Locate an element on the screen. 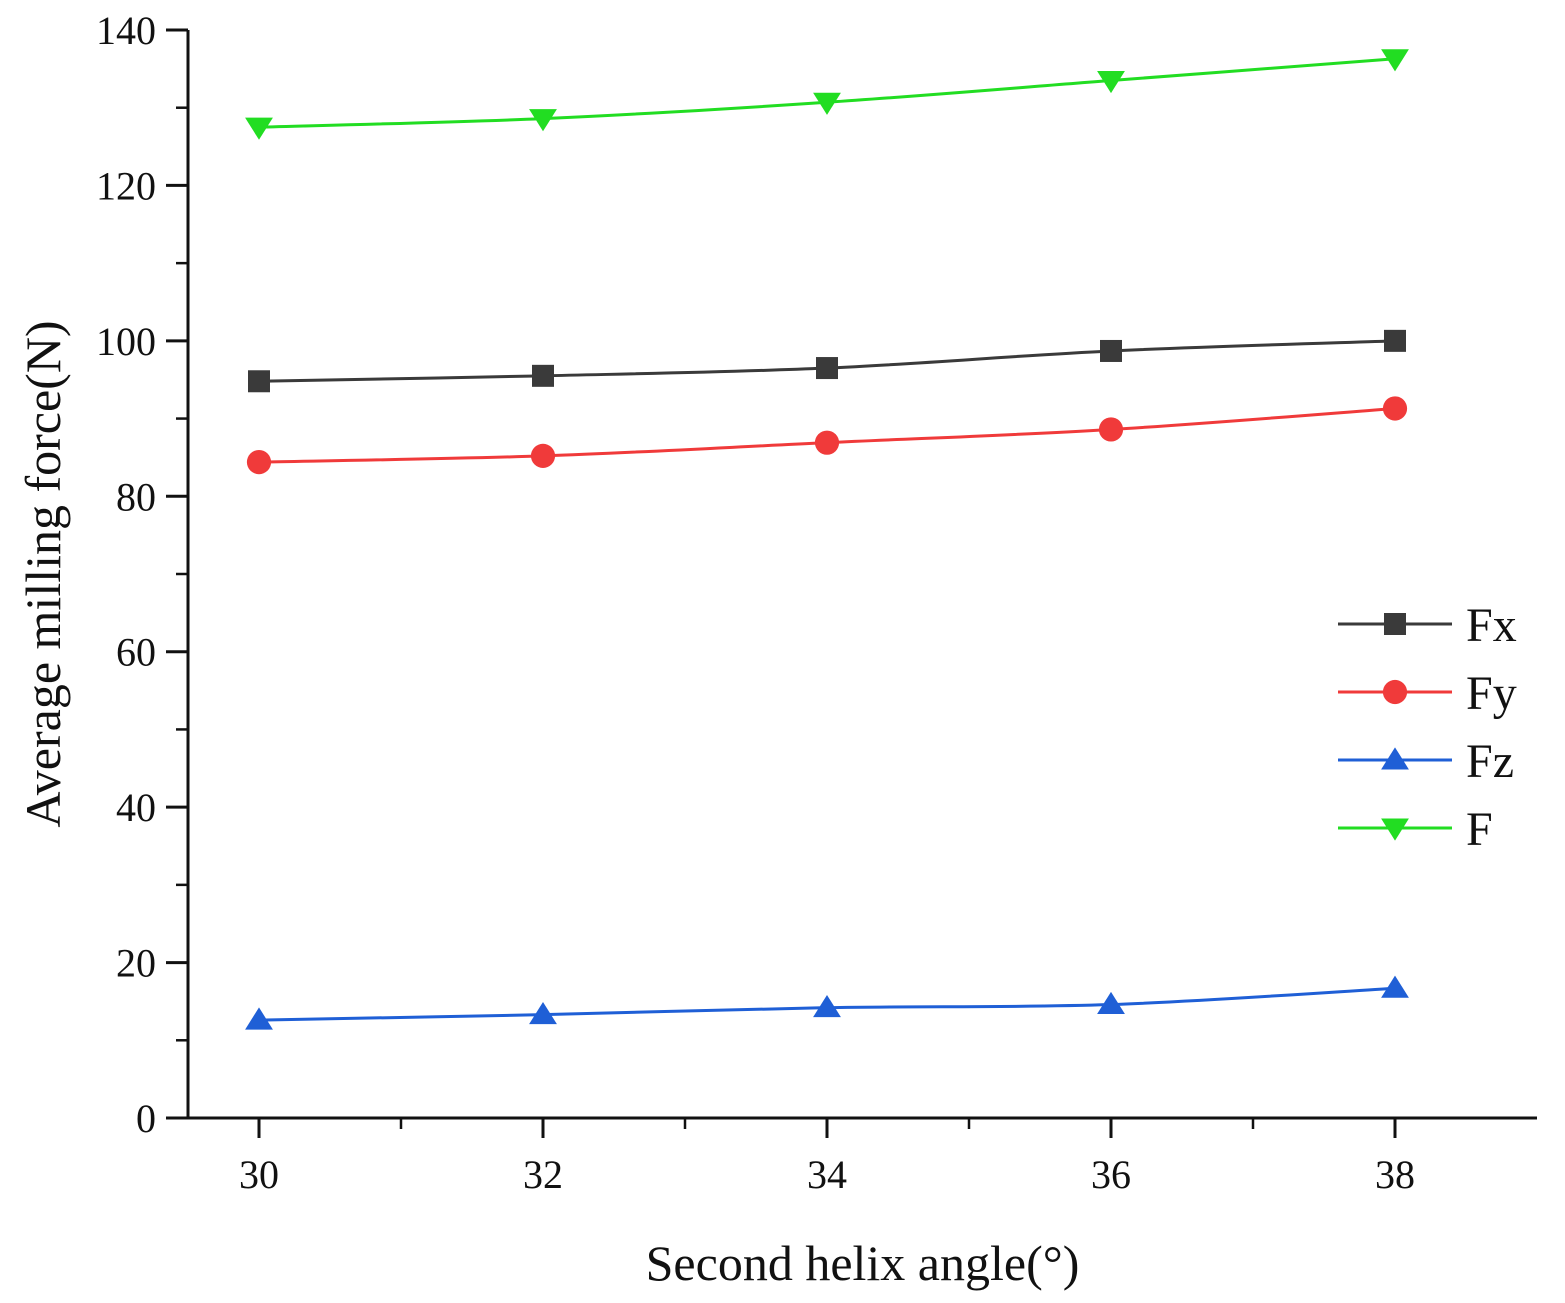 Image resolution: width=1565 pixels, height=1303 pixels. legend-item-f: F is located at coordinates (1415, 829).